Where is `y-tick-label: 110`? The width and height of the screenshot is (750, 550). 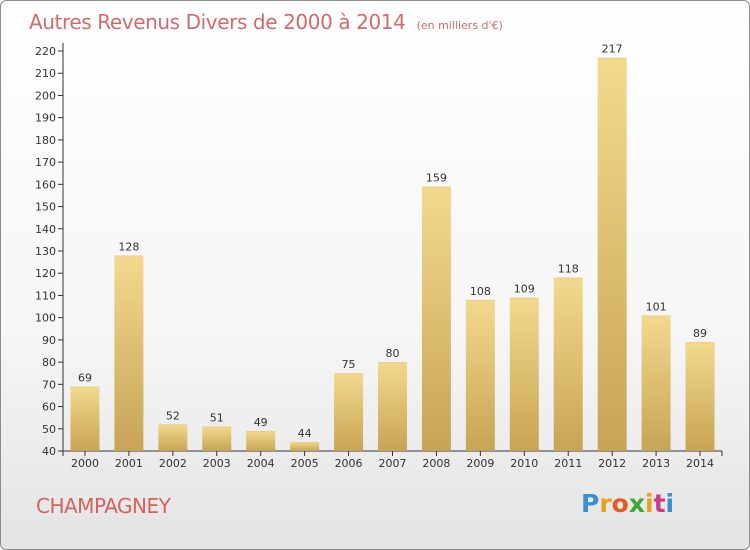
y-tick-label: 110 is located at coordinates (45, 295).